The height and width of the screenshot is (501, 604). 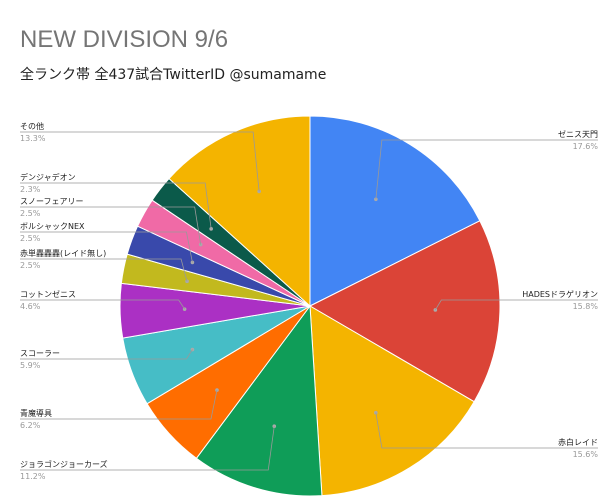 What do you see at coordinates (486, 430) in the screenshot?
I see `slice-3-leader-line` at bounding box center [486, 430].